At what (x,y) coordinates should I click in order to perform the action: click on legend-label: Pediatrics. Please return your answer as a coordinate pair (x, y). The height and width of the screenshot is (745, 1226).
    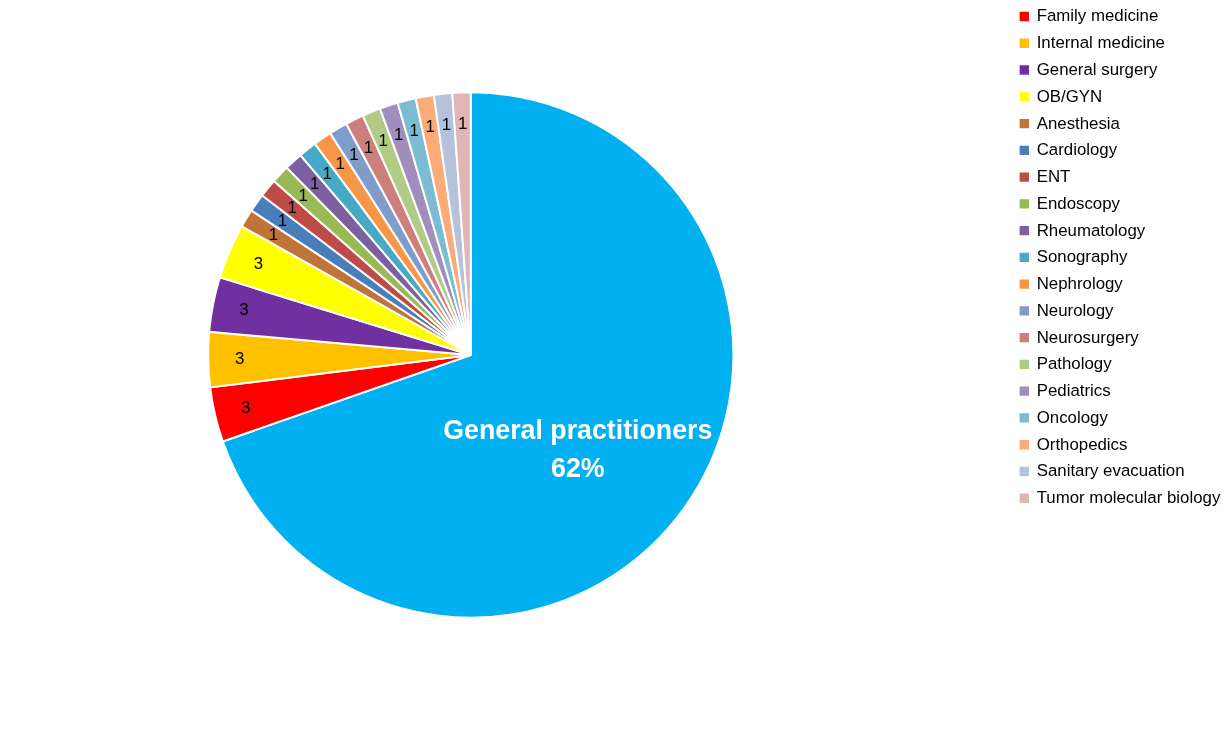
    Looking at the image, I should click on (1073, 391).